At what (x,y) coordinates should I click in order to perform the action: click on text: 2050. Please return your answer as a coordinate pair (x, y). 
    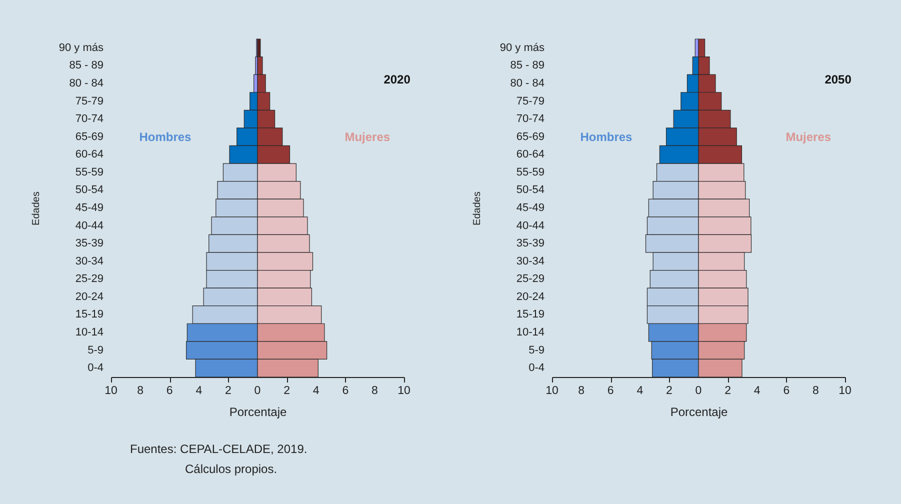
    Looking at the image, I should click on (838, 79).